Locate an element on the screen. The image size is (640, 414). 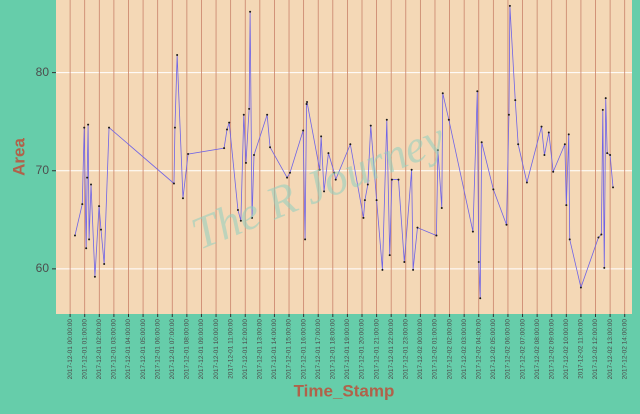
x-tick-label: 2017-12-02 10:00:00 is located at coordinates (566, 349).